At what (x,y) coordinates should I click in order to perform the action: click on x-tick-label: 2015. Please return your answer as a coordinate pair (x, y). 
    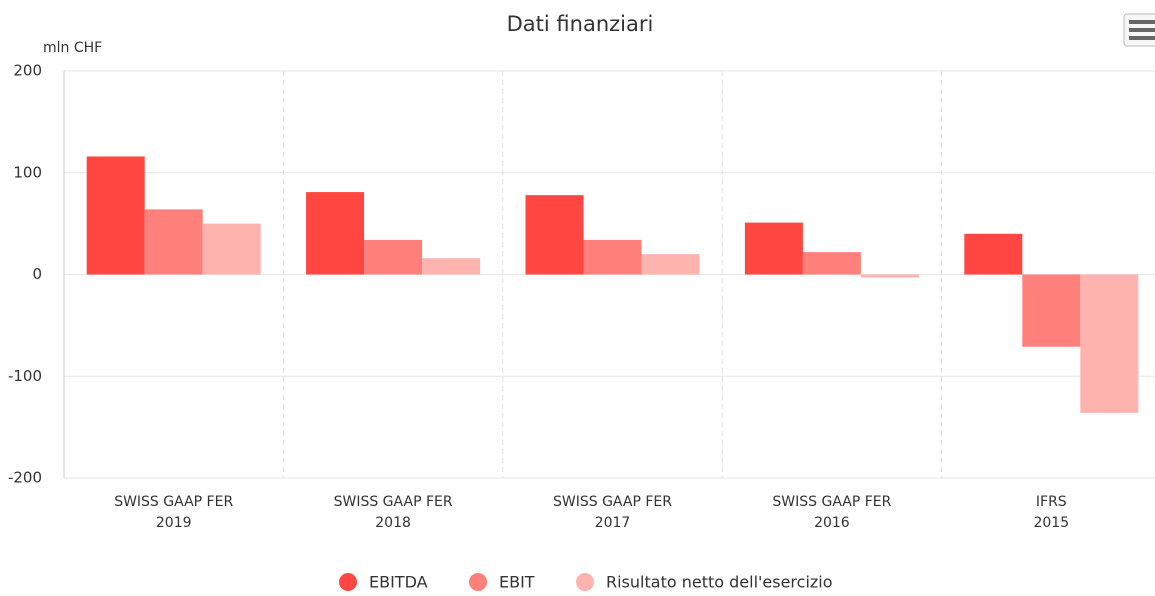
    Looking at the image, I should click on (1051, 523).